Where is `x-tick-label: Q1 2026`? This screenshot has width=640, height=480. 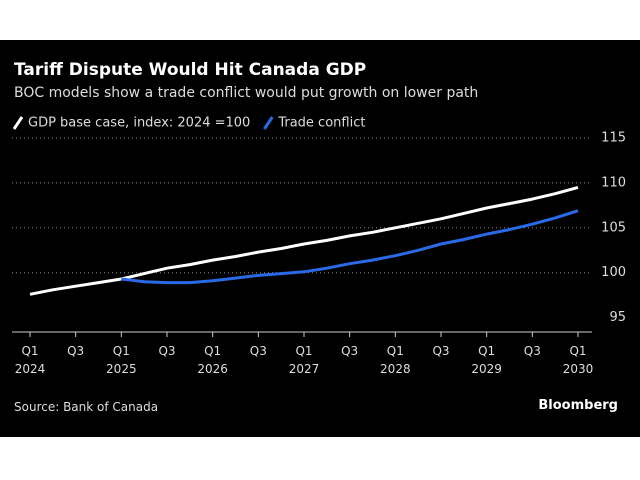 x-tick-label: Q1 2026 is located at coordinates (212, 360).